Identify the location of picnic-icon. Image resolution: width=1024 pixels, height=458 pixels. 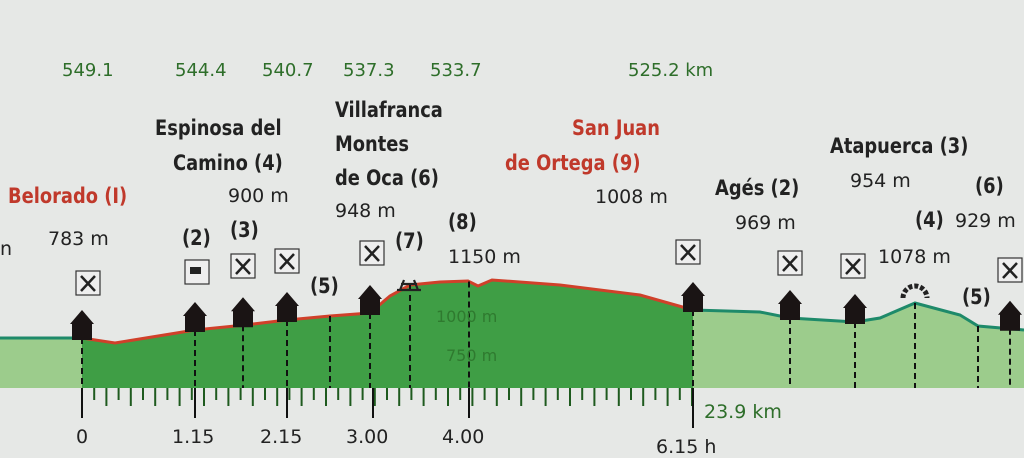
(409, 285).